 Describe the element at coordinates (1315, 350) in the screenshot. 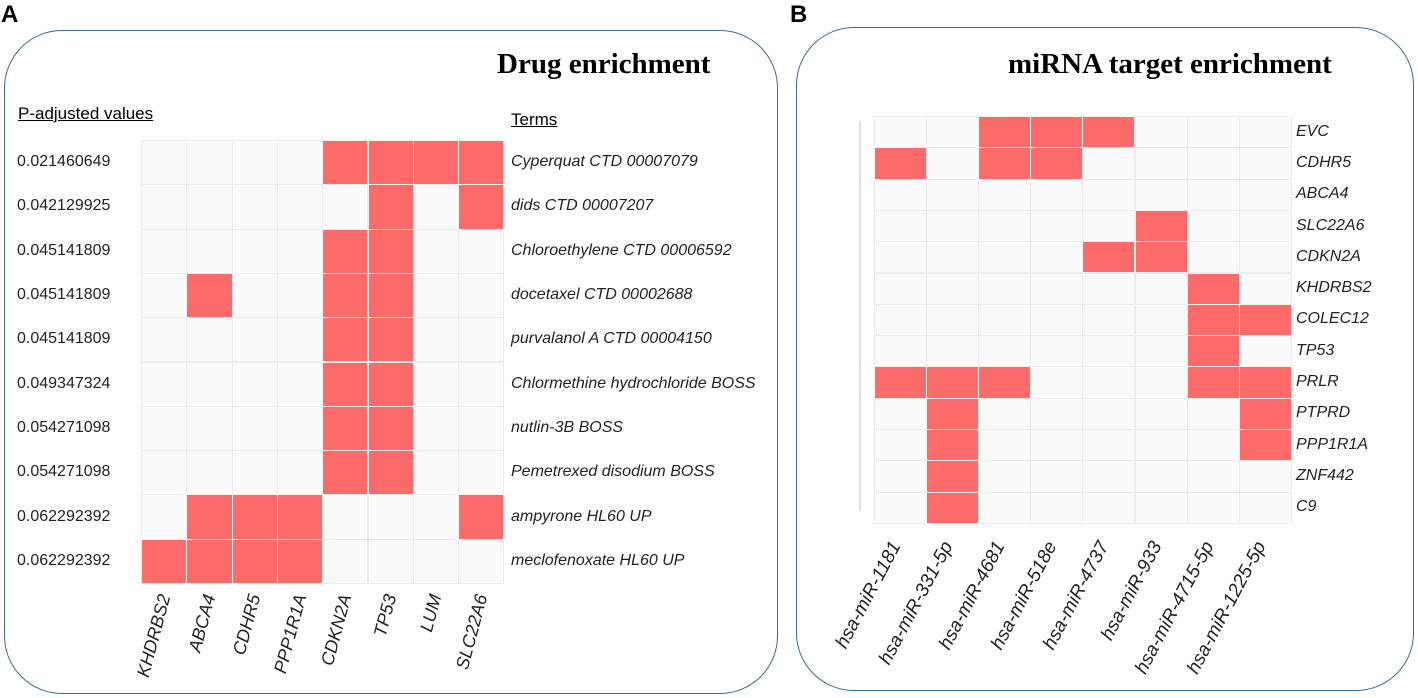

I see `gene-row-label: TP53` at that location.